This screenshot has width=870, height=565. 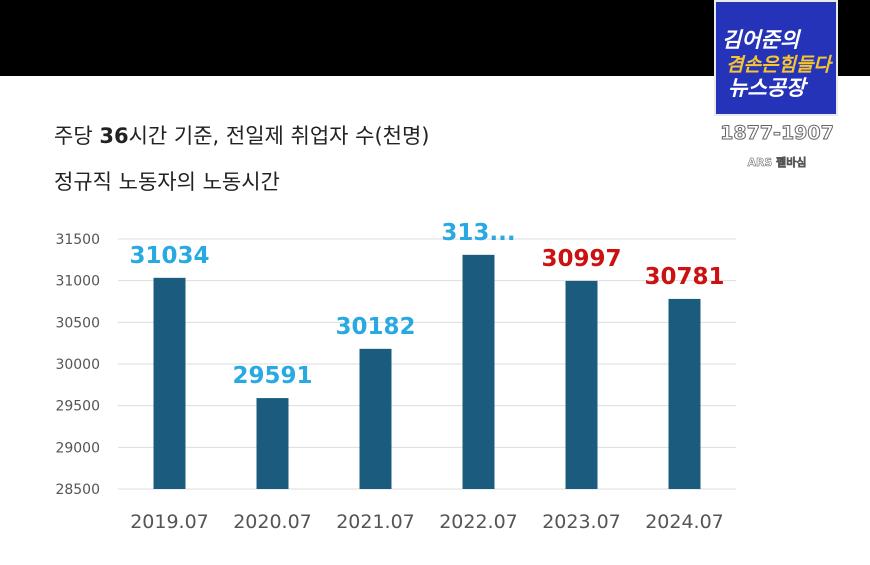 I want to click on show-logo: 김어준의 겸손은힘들다 뉴스공장, so click(x=776, y=58).